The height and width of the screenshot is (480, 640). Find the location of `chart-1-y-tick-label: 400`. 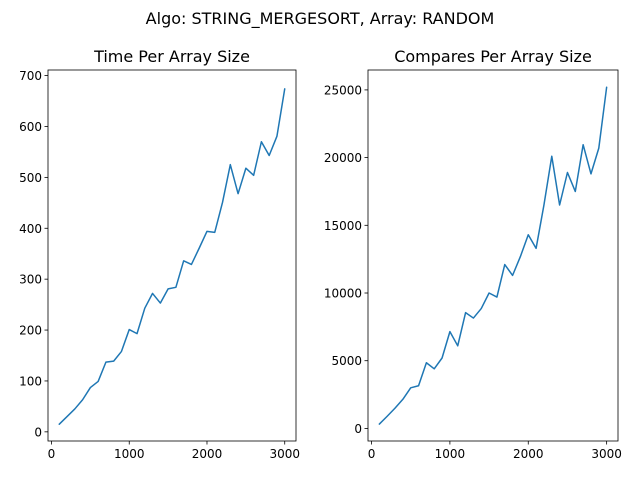

chart-1-y-tick-label: 400 is located at coordinates (30, 229).